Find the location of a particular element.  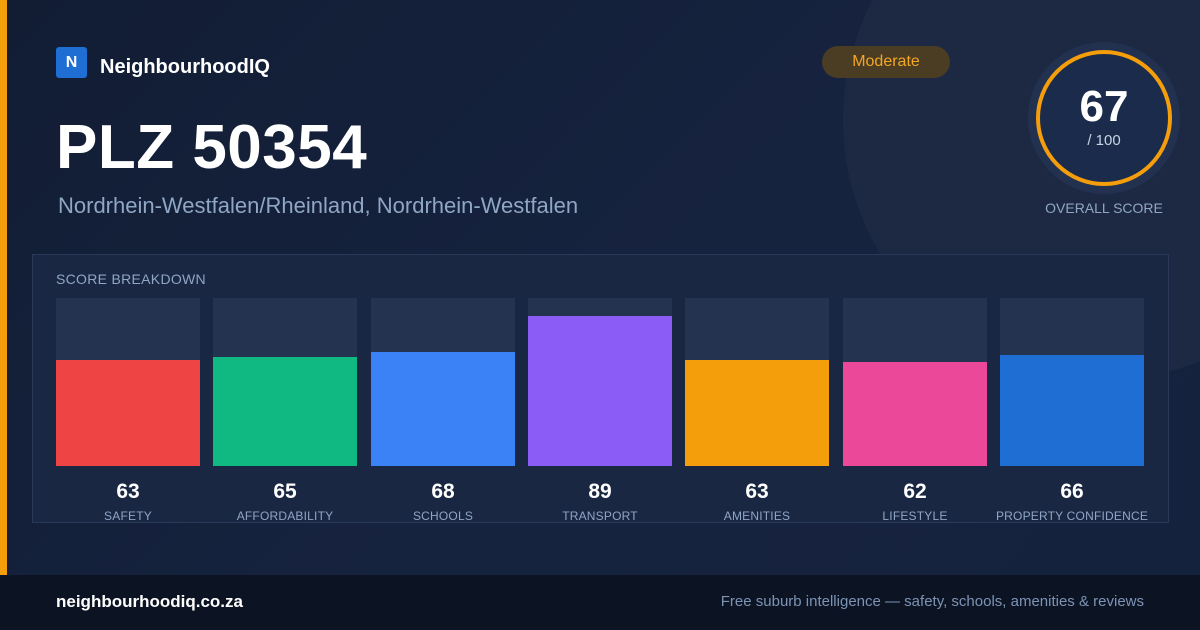

footer is located at coordinates (600, 602).